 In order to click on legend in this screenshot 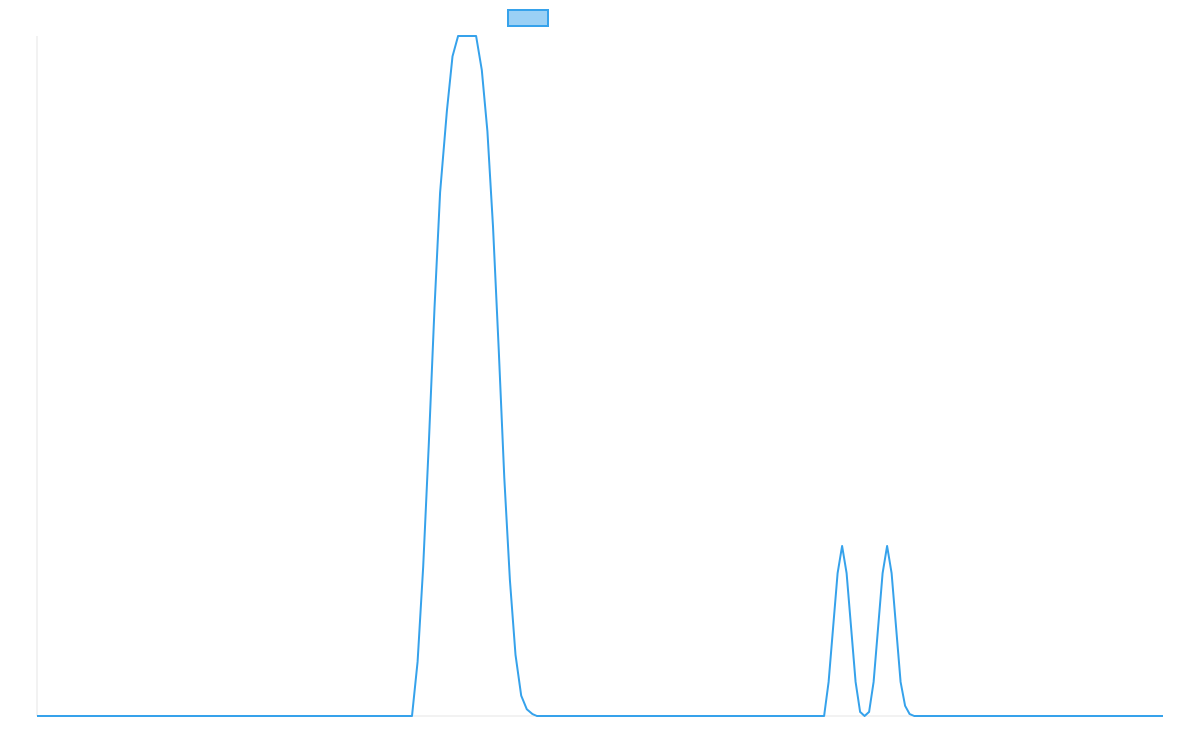, I will do `click(528, 18)`.